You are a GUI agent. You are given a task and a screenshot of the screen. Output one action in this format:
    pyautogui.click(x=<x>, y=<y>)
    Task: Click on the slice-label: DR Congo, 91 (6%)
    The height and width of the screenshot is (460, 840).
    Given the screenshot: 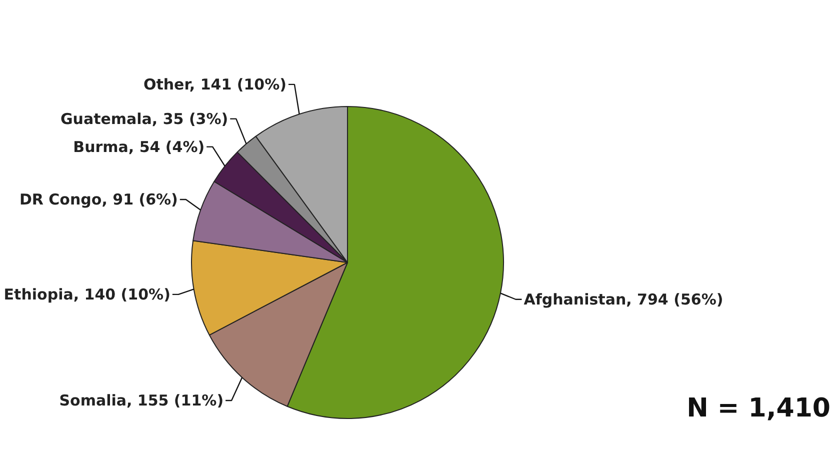 What is the action you would take?
    pyautogui.click(x=98, y=199)
    